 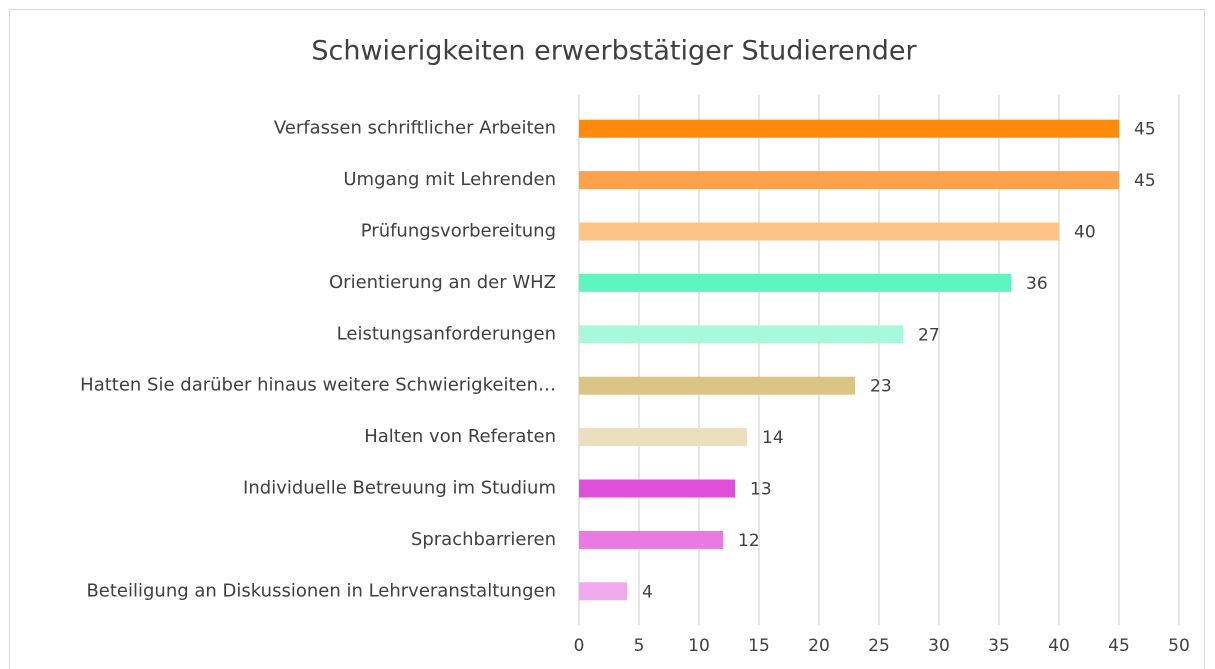 I want to click on data-label: 23, so click(x=881, y=387).